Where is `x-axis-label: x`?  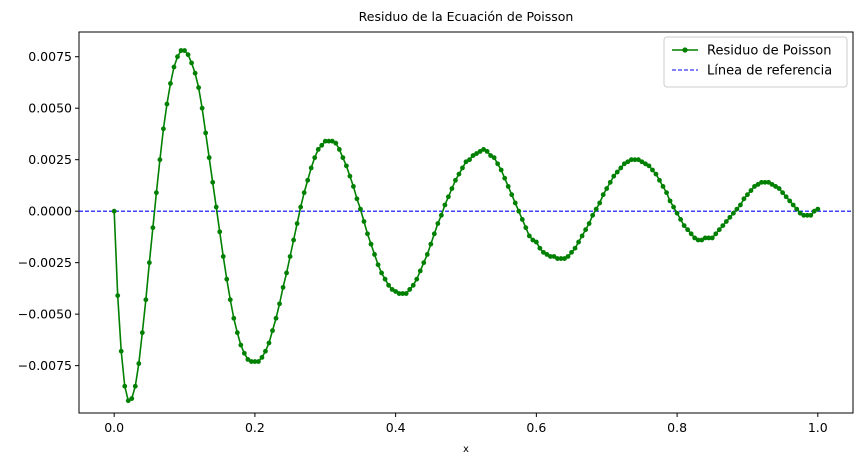
x-axis-label: x is located at coordinates (466, 449).